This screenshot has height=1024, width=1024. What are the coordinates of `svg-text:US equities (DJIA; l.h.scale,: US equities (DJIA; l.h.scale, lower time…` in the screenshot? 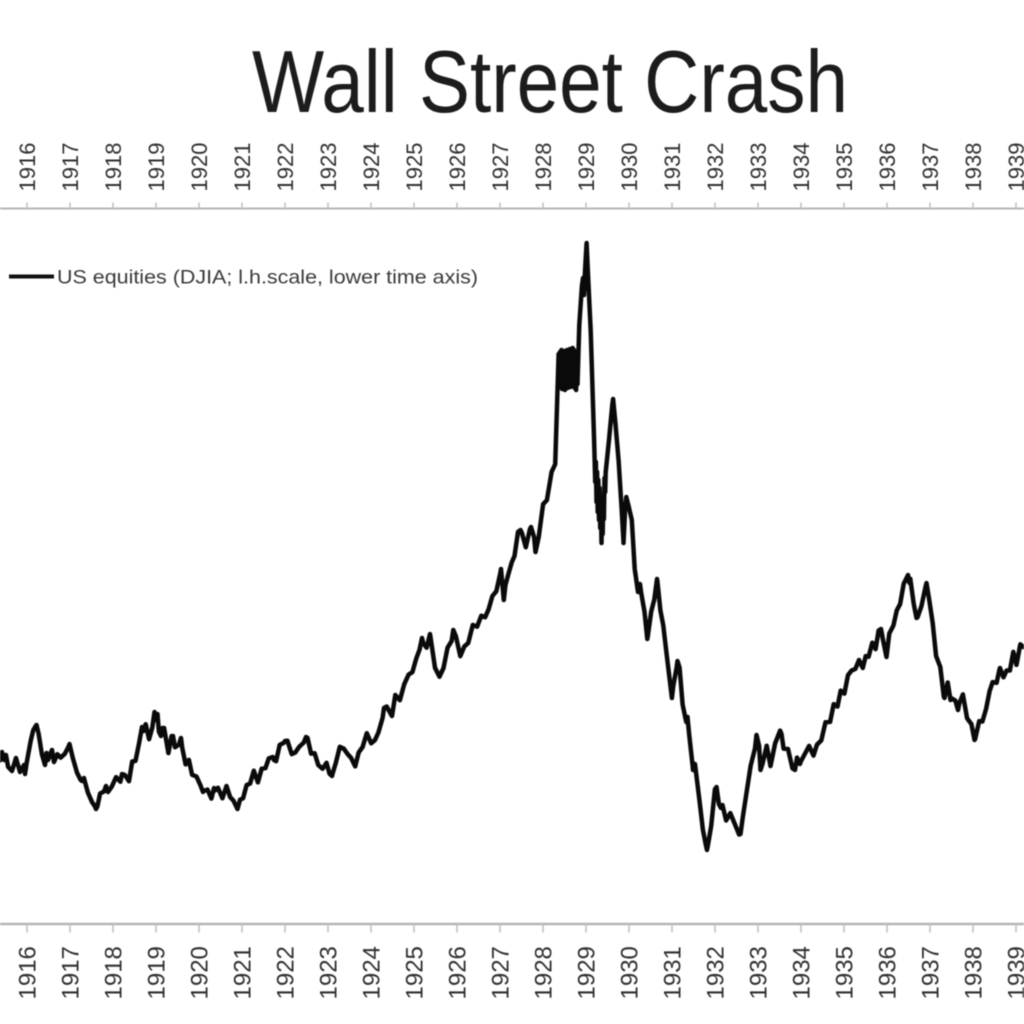 It's located at (267, 278).